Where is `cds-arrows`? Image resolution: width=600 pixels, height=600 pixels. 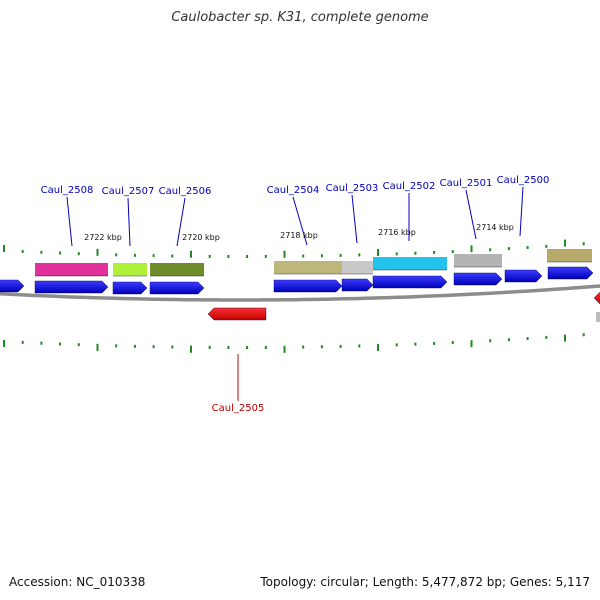 cds-arrows is located at coordinates (300, 294).